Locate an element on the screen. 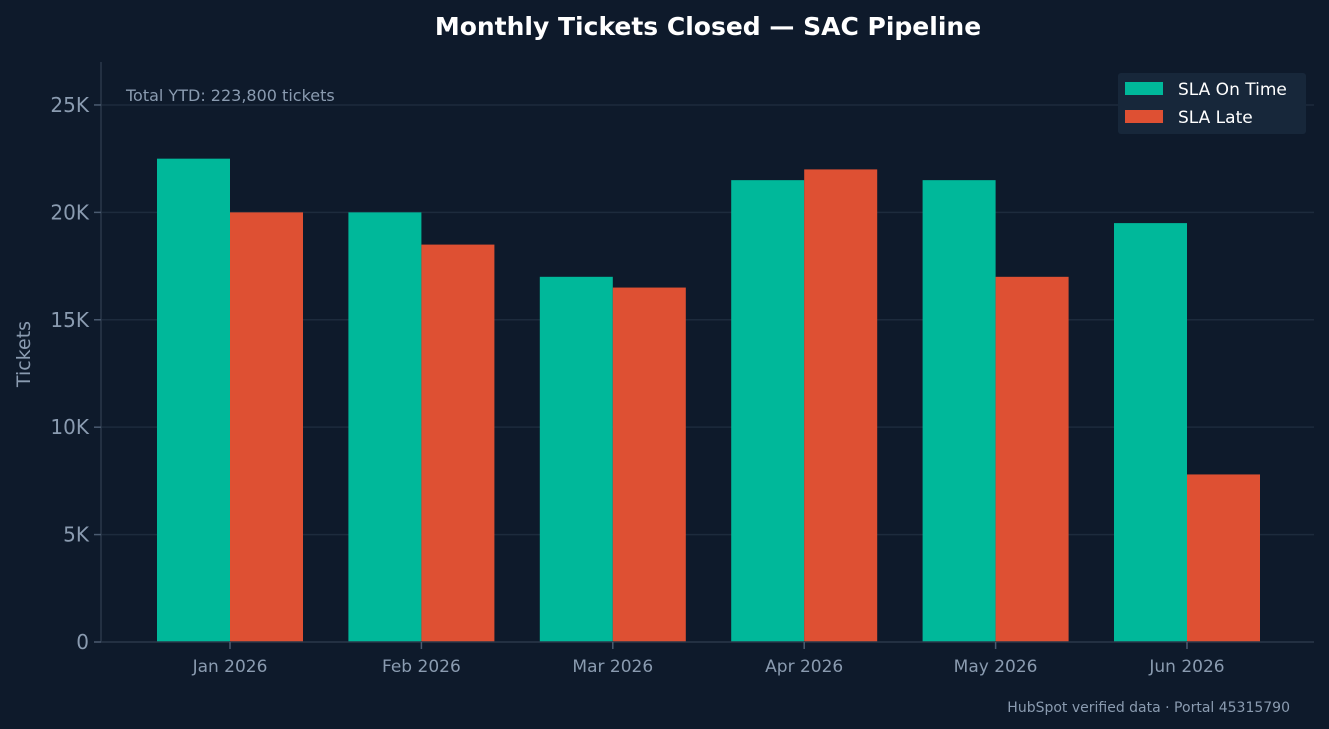 Image resolution: width=1329 pixels, height=729 pixels. footer-note: HubSpot verified data · Portal 45315790 is located at coordinates (1148, 708).